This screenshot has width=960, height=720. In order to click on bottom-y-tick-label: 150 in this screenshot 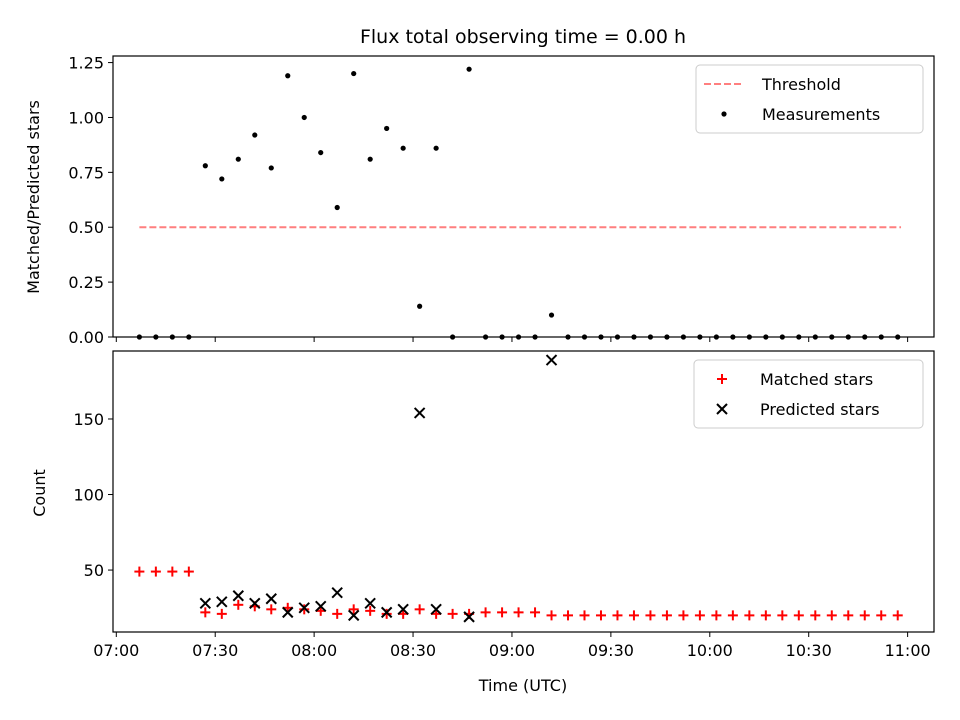, I will do `click(88, 419)`.